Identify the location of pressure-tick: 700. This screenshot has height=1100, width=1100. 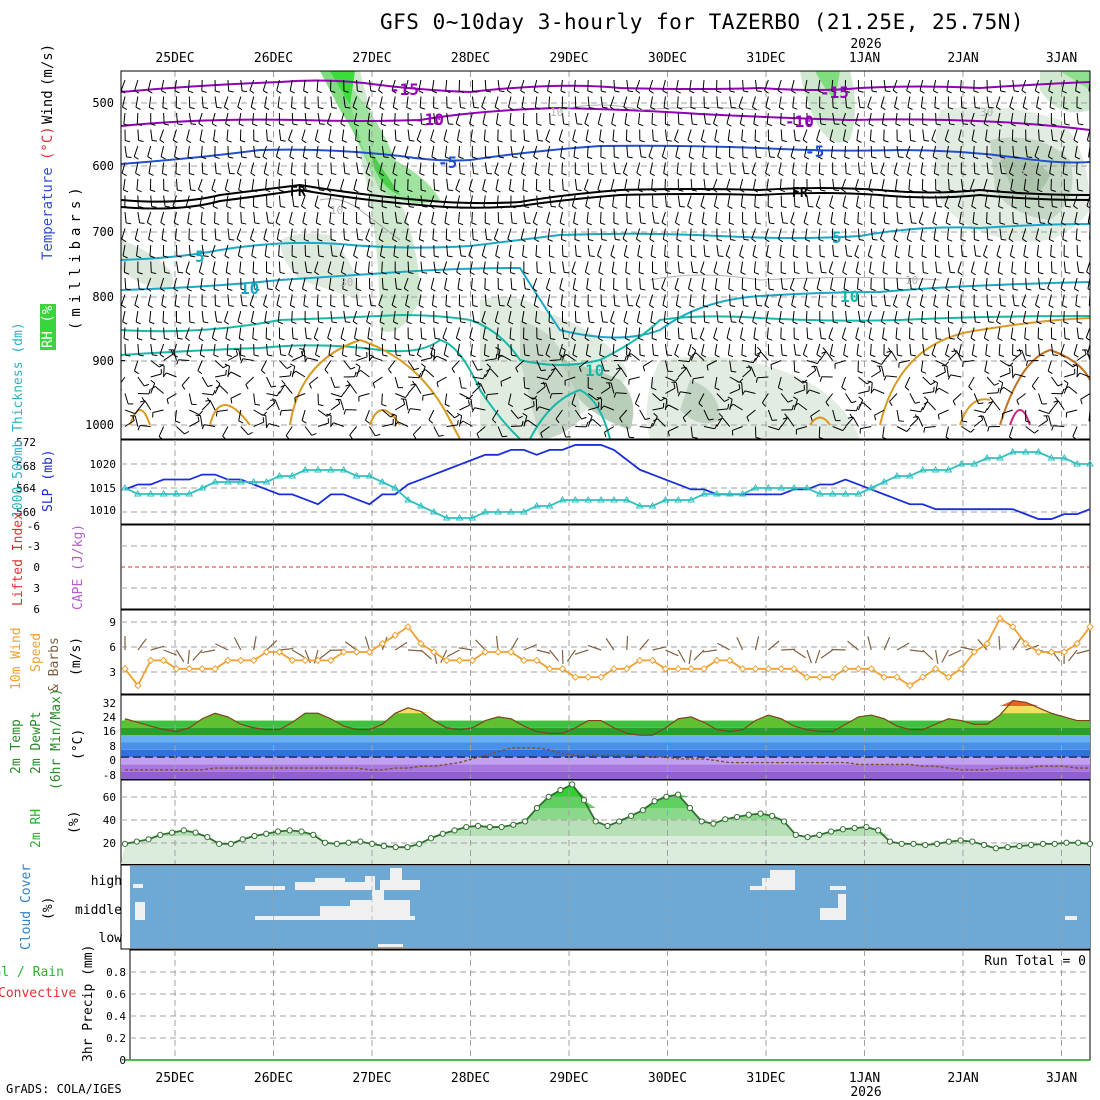
(103, 232).